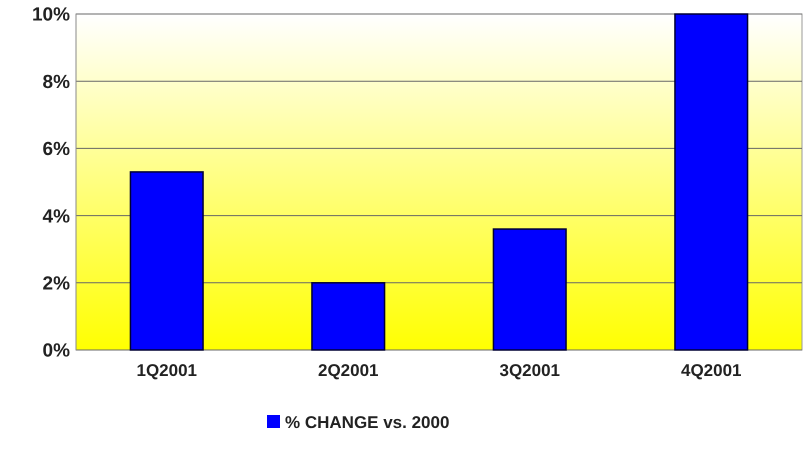 The width and height of the screenshot is (804, 450). Describe the element at coordinates (711, 370) in the screenshot. I see `x-tick-label: 4Q2001` at that location.